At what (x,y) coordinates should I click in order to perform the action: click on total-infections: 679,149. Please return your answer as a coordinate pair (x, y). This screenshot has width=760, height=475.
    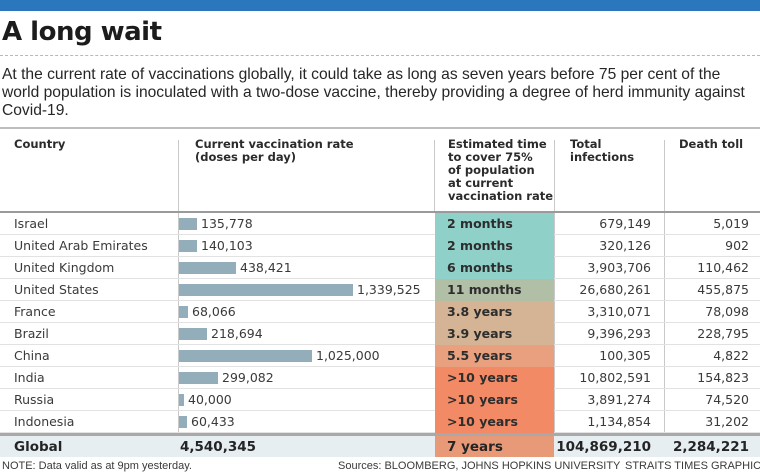
    Looking at the image, I should click on (625, 223).